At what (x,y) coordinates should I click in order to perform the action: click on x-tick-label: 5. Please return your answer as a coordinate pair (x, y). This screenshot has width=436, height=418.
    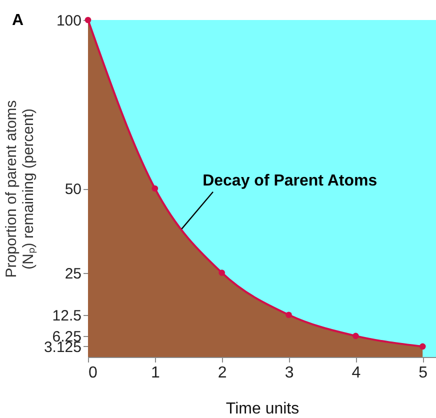
    Looking at the image, I should click on (423, 373).